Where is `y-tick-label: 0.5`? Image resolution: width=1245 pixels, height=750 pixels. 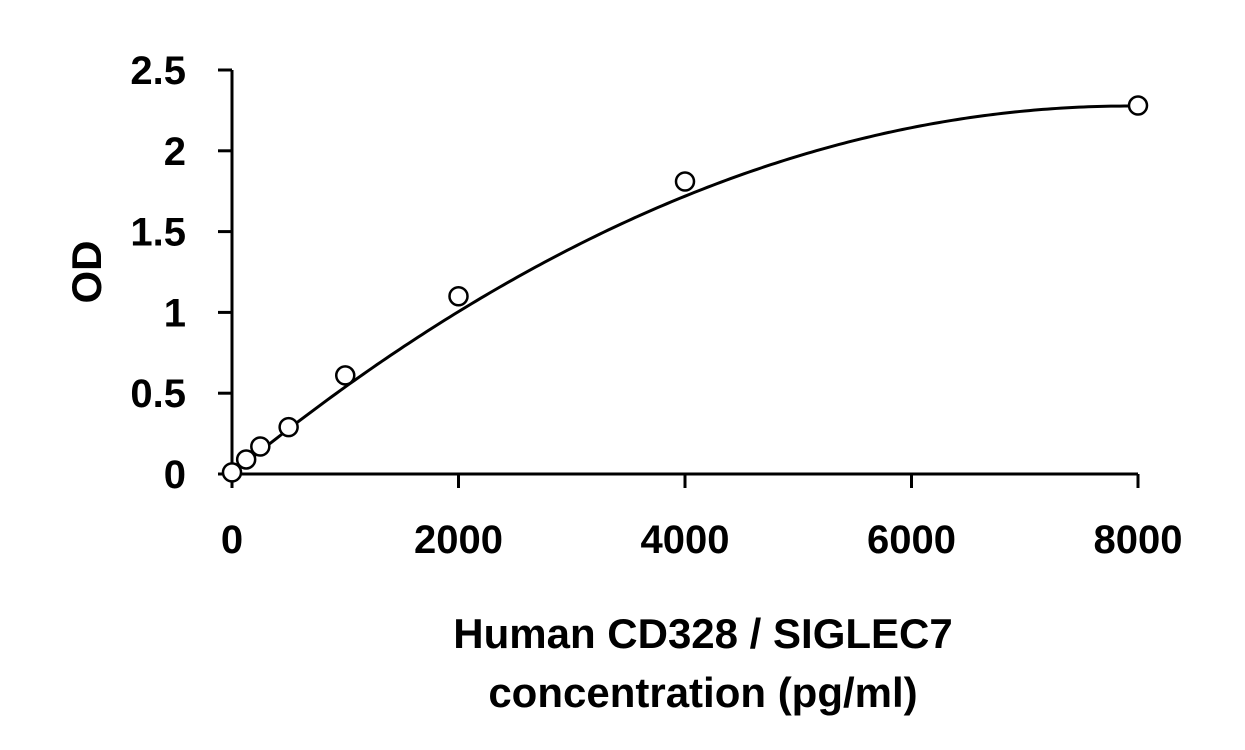 y-tick-label: 0.5 is located at coordinates (158, 394).